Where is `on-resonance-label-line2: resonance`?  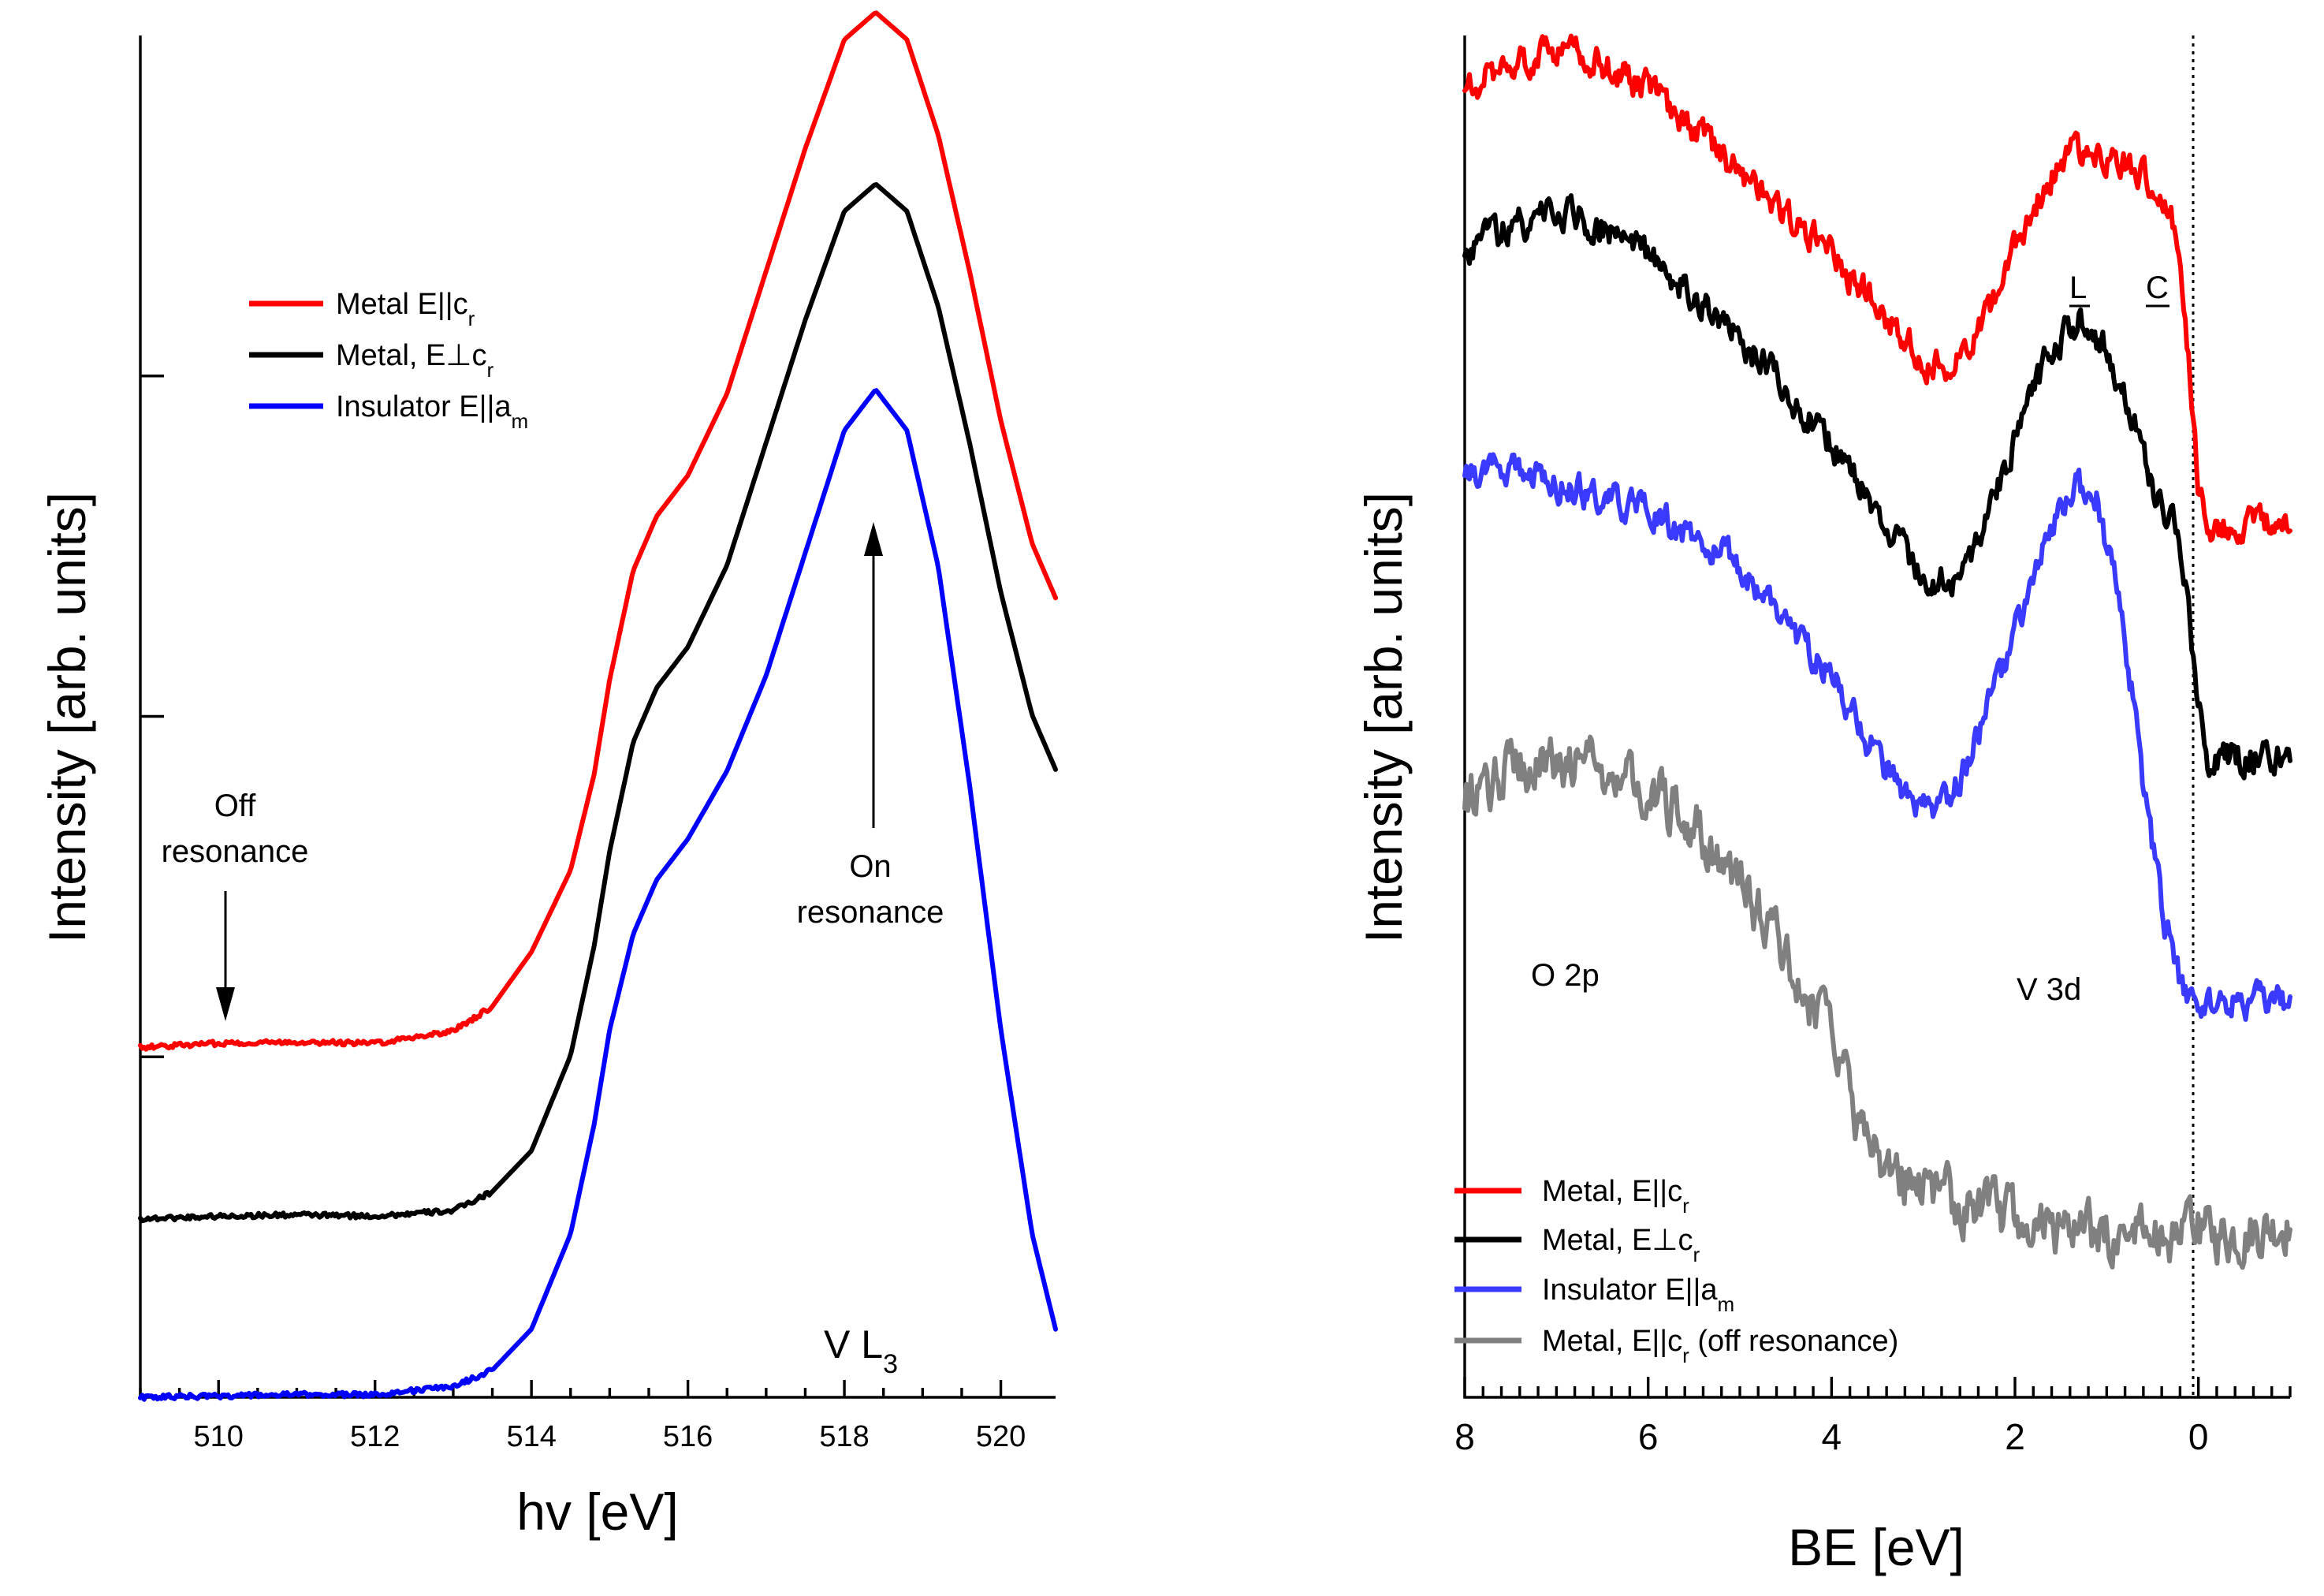
on-resonance-label-line2: resonance is located at coordinates (870, 912).